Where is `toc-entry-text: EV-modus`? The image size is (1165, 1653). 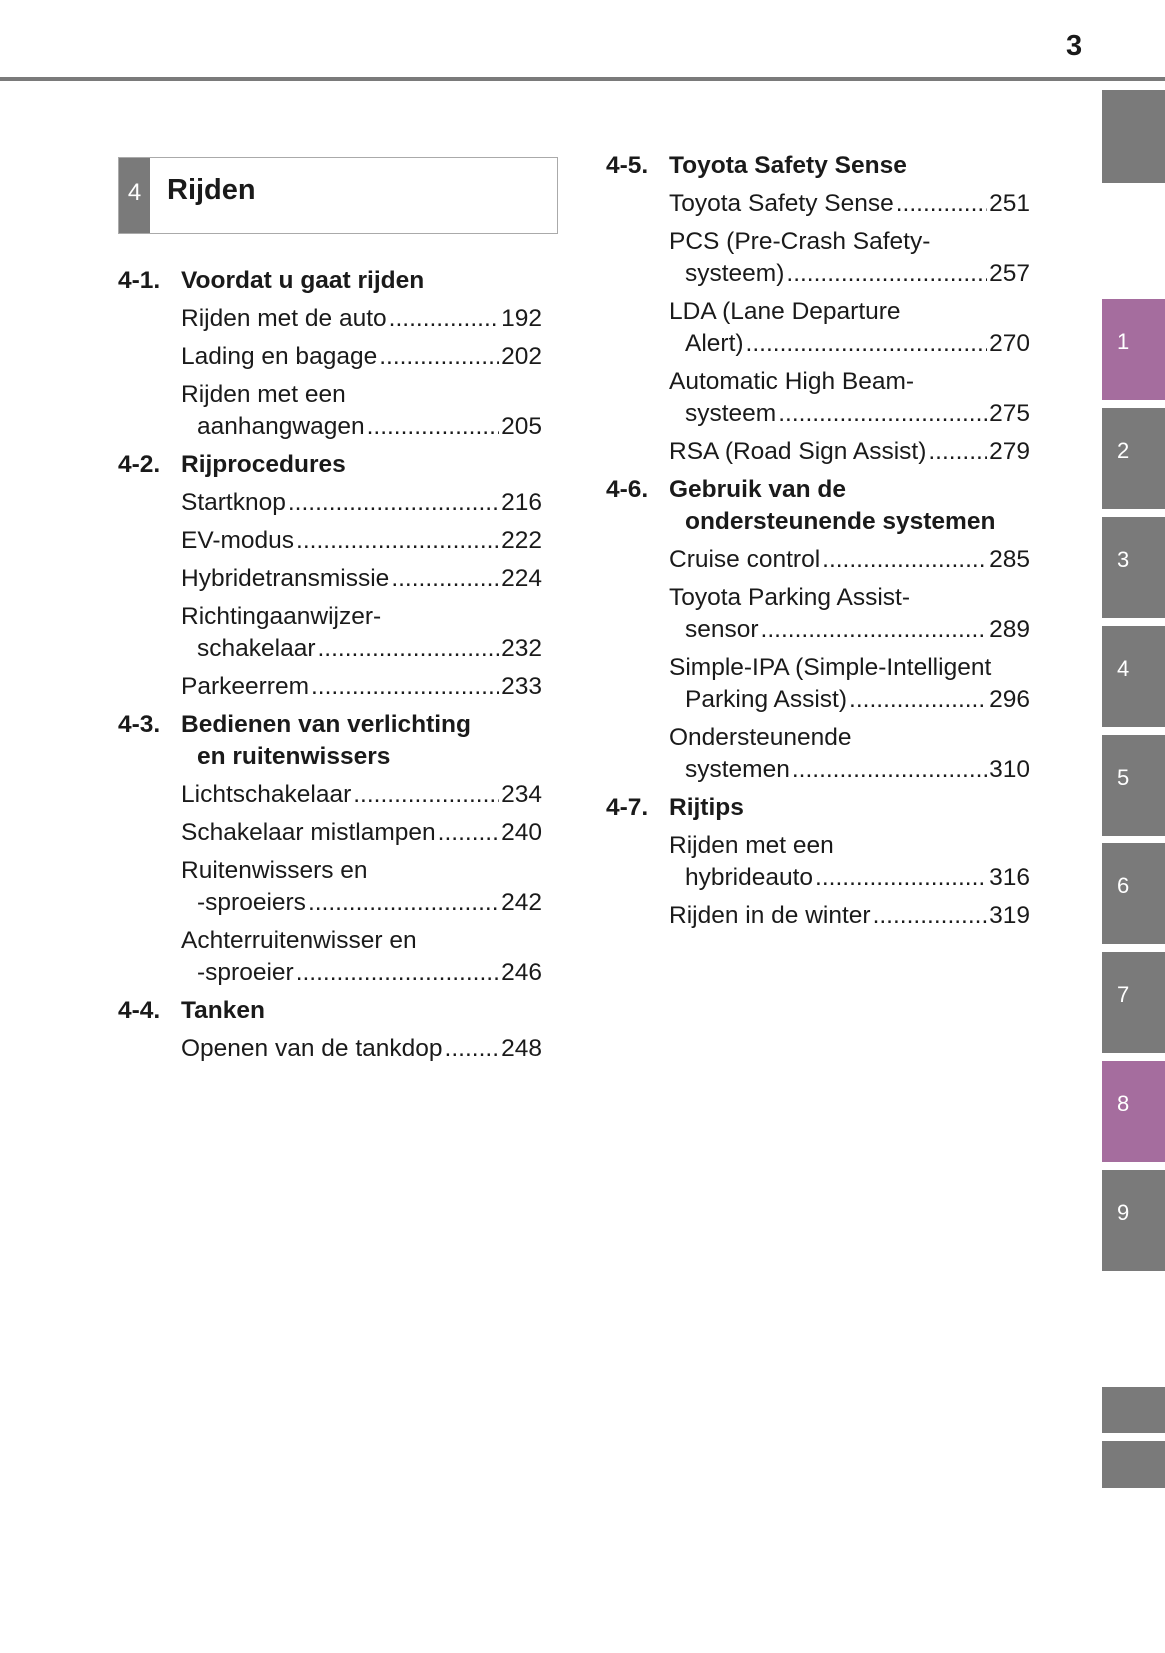 toc-entry-text: EV-modus is located at coordinates (238, 540).